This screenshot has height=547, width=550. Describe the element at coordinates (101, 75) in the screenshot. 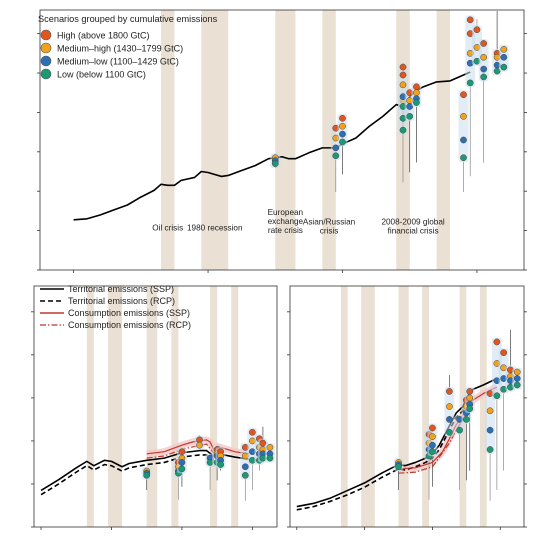

I see `legend-label-low: Low (below 1100 GtC)` at that location.